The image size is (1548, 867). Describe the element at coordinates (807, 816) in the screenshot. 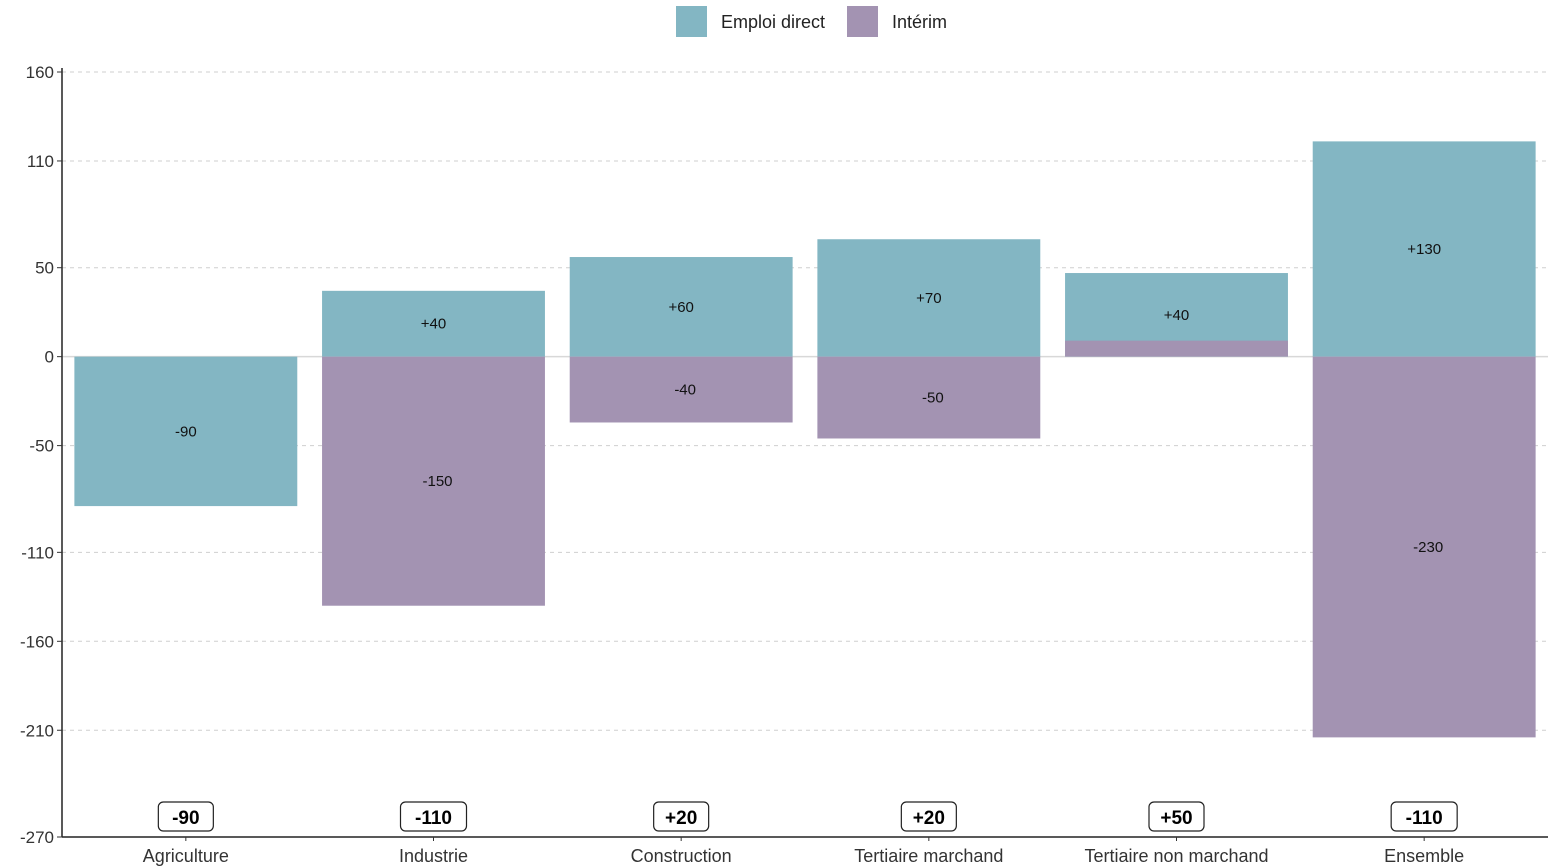

I see `total-labels: -90 -110 +20 +20 +50 -110` at that location.